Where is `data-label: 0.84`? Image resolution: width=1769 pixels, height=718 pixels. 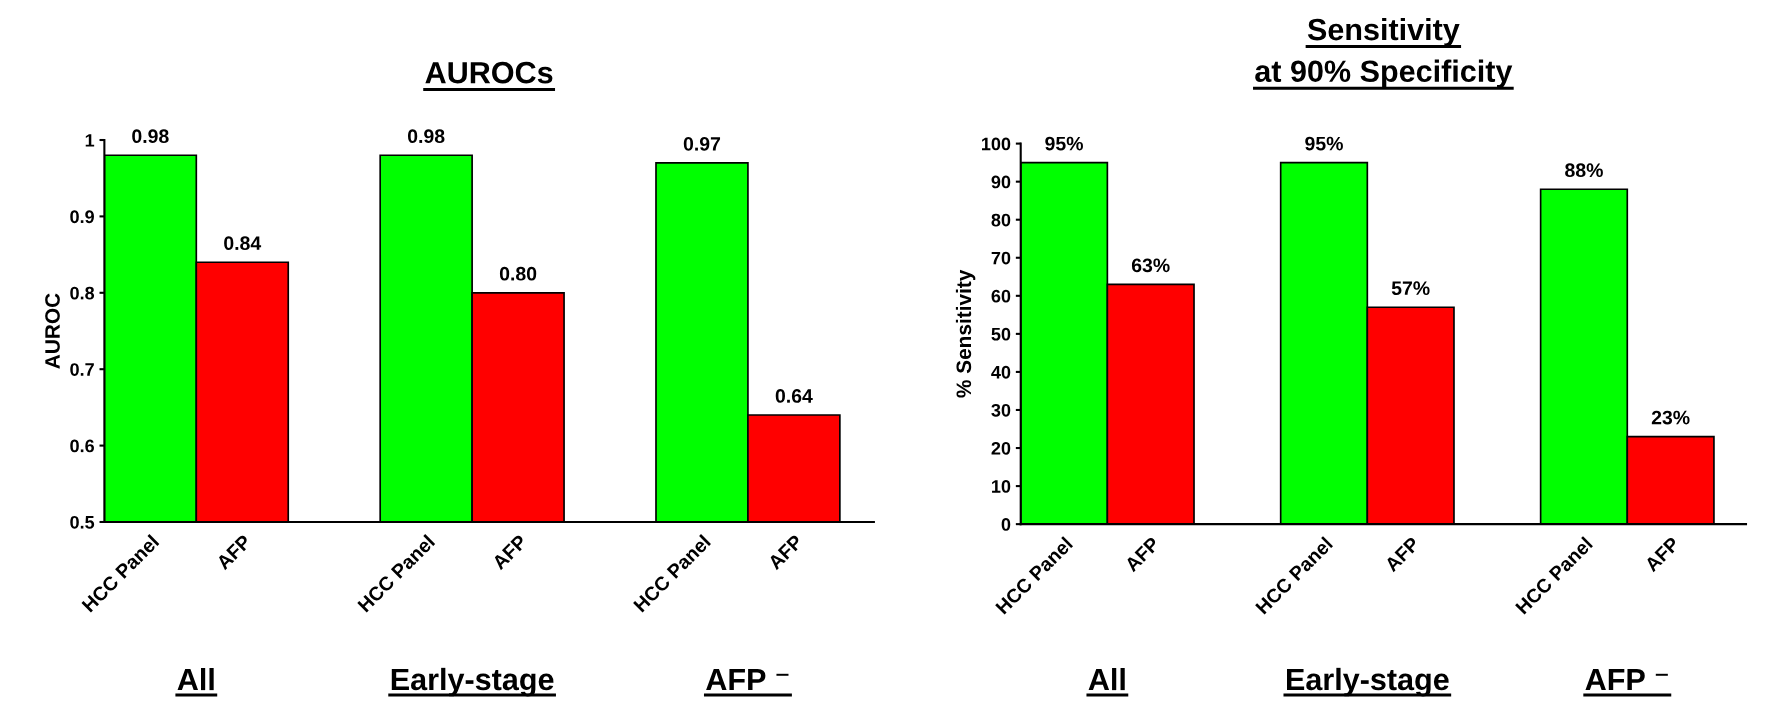
data-label: 0.84 is located at coordinates (243, 243).